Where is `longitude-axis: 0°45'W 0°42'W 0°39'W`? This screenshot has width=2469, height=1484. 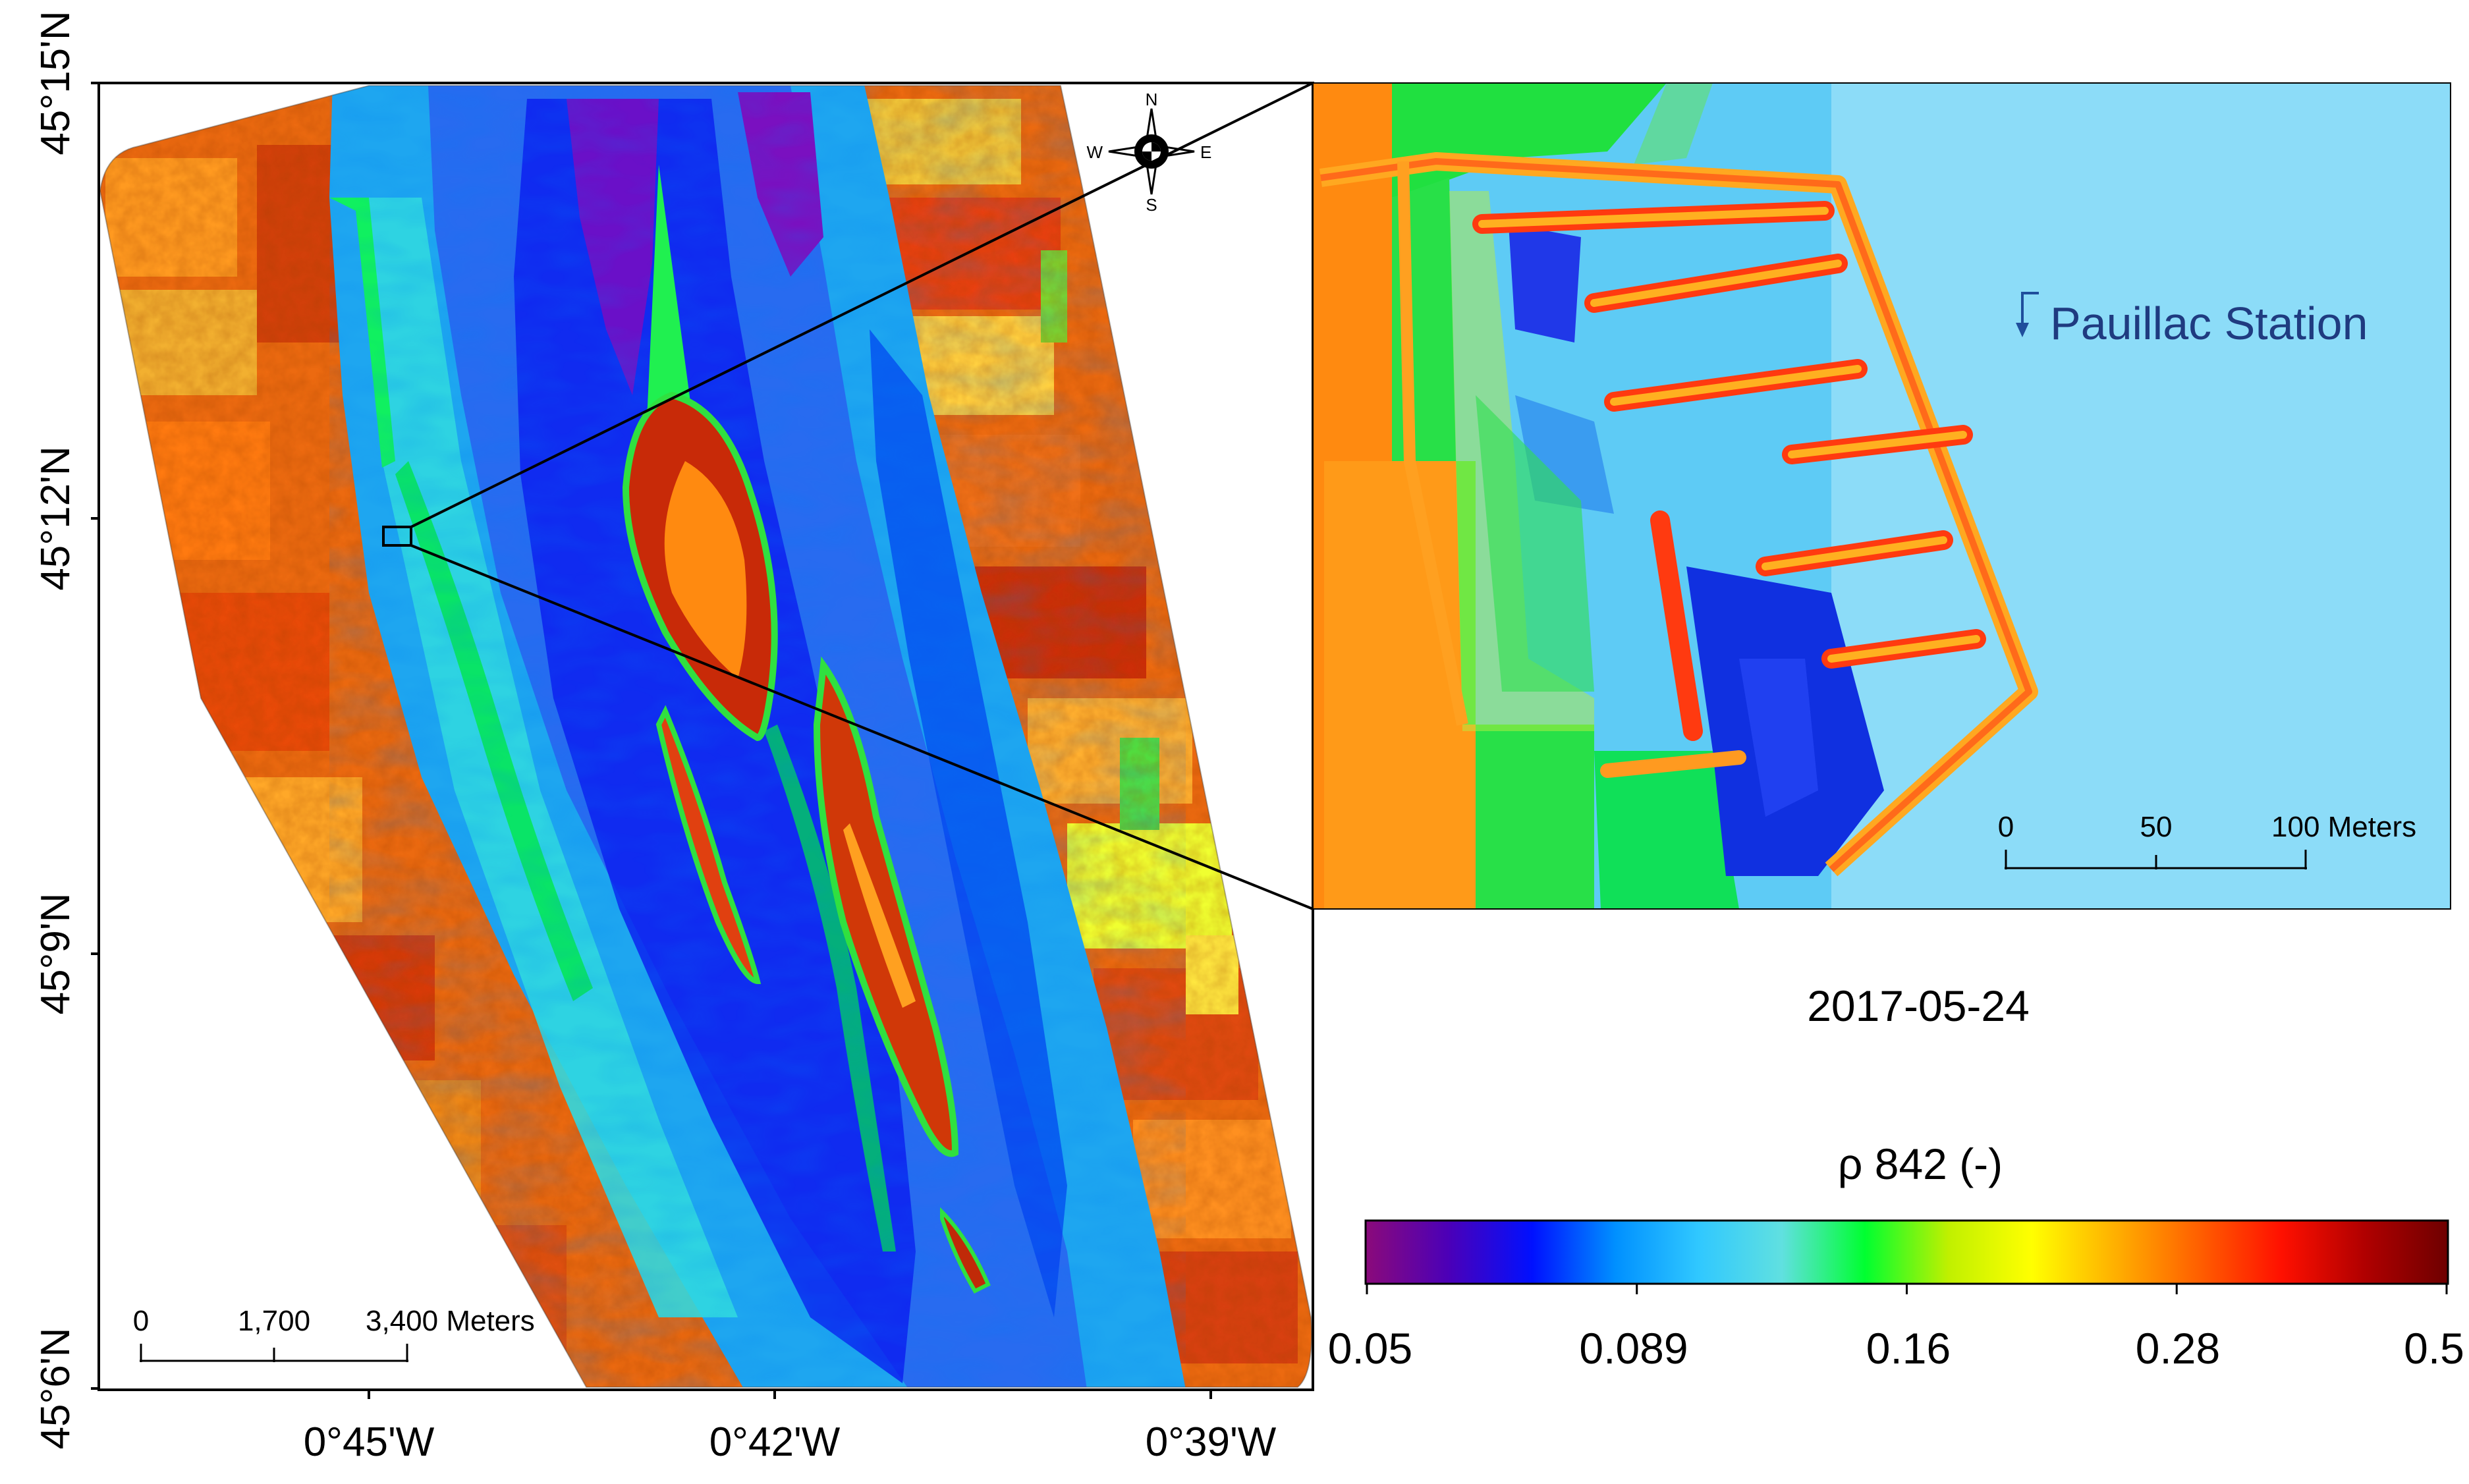 longitude-axis: 0°45'W 0°42'W 0°39'W is located at coordinates (790, 1427).